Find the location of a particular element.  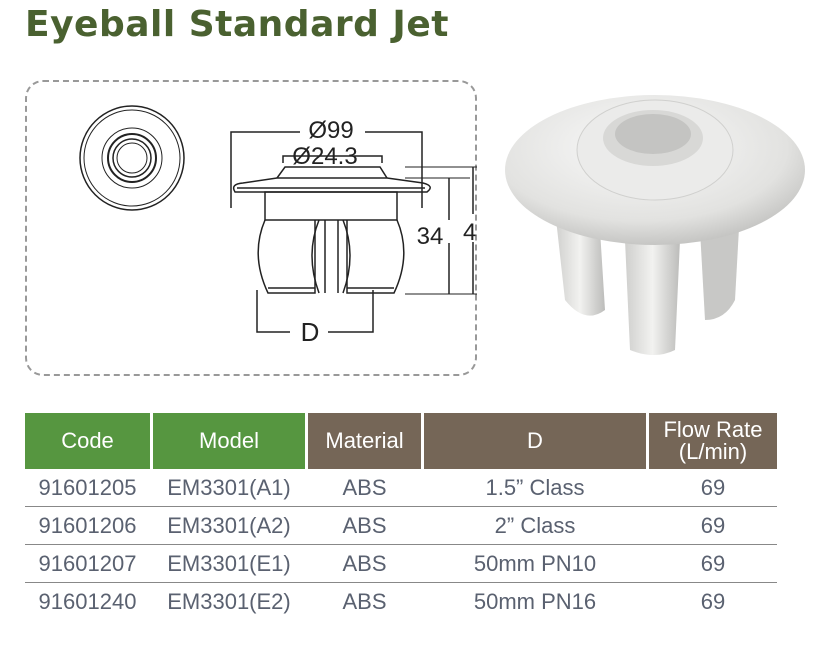

table-header: Code Model Material D Flow Rate (L/min) is located at coordinates (401, 441).